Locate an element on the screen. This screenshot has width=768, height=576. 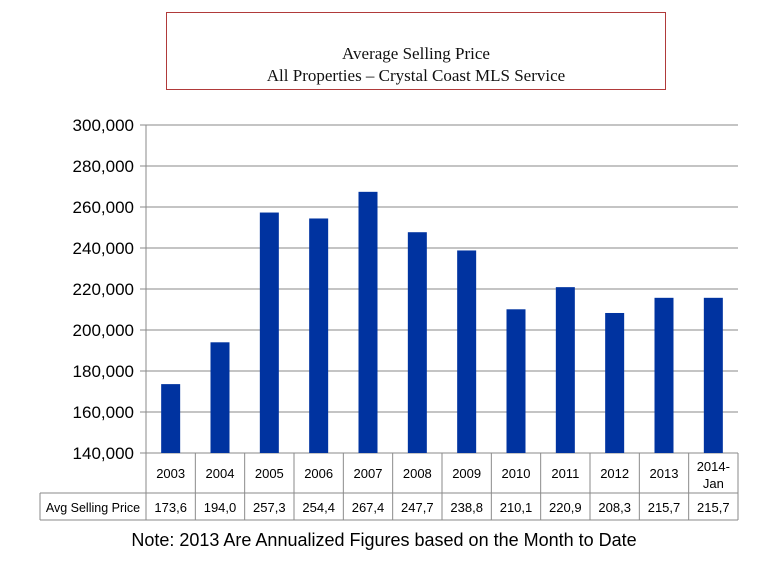
chart-title: Average Selling Price is located at coordinates (416, 53).